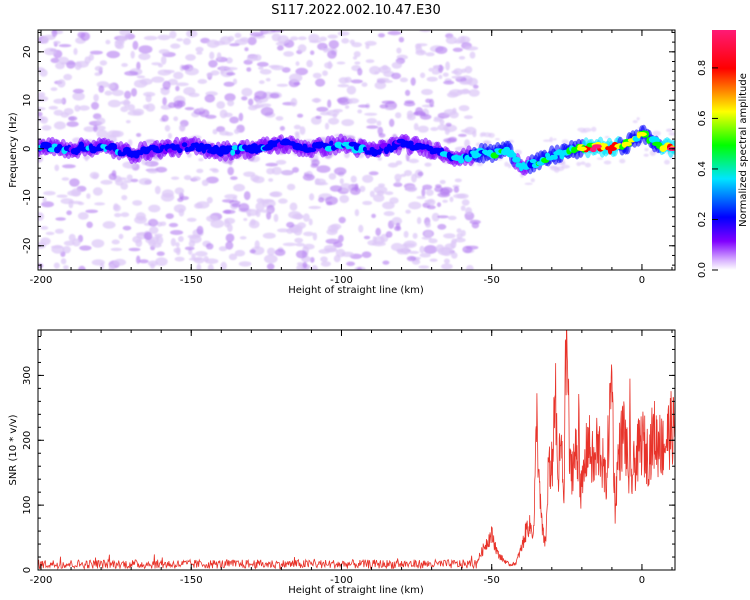  I want to click on x-tick-label: -200, so click(41, 280).